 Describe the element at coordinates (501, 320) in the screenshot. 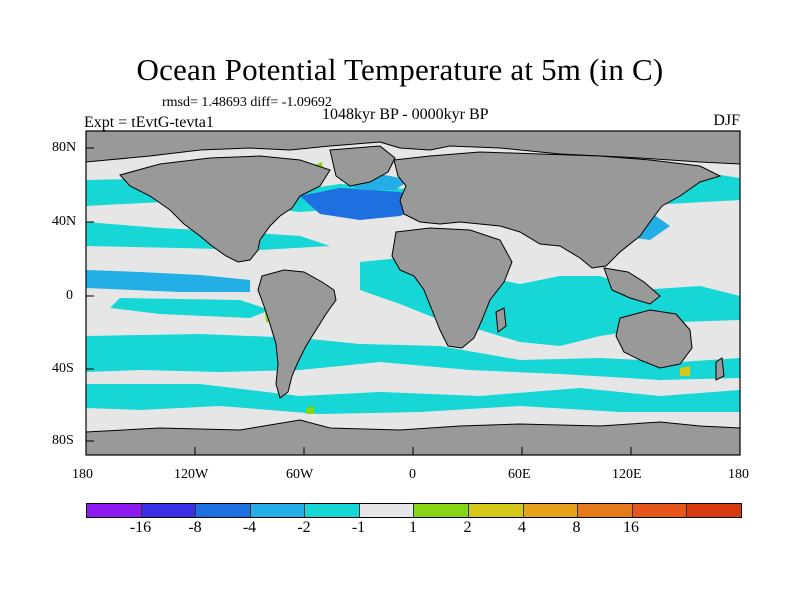

I see `land-madagascar` at that location.